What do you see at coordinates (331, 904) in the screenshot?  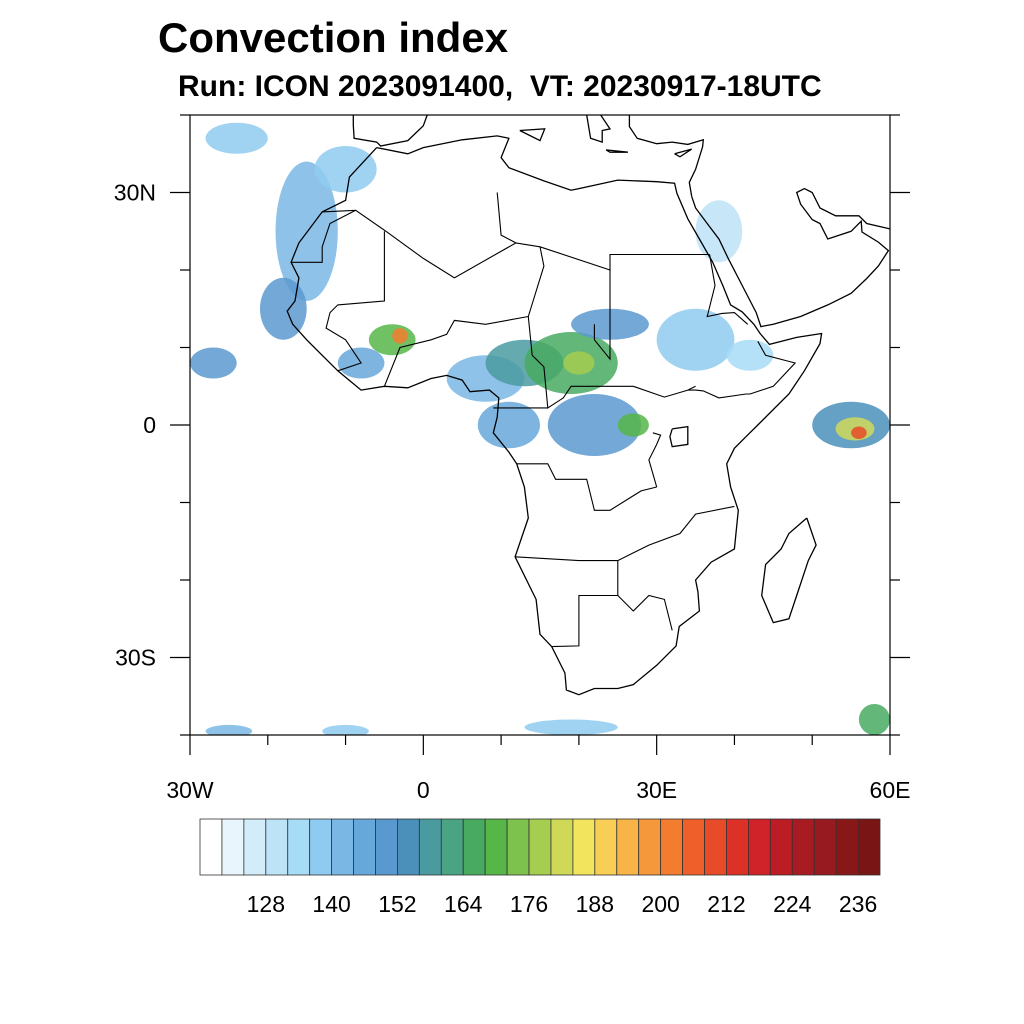 I see `colorbar-label: 140` at bounding box center [331, 904].